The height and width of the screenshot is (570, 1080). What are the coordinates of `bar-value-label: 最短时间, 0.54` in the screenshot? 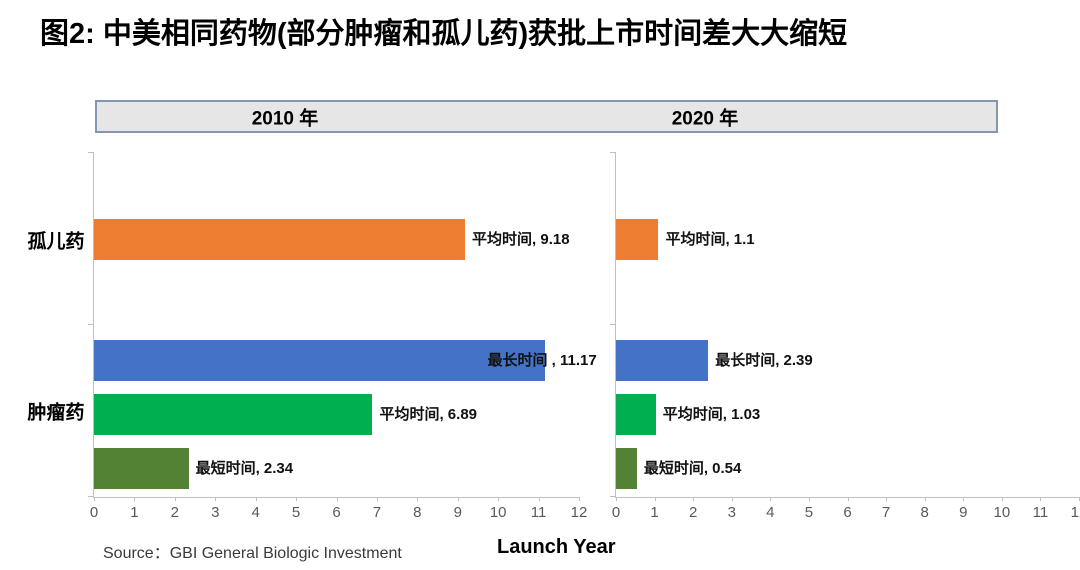 It's located at (692, 468).